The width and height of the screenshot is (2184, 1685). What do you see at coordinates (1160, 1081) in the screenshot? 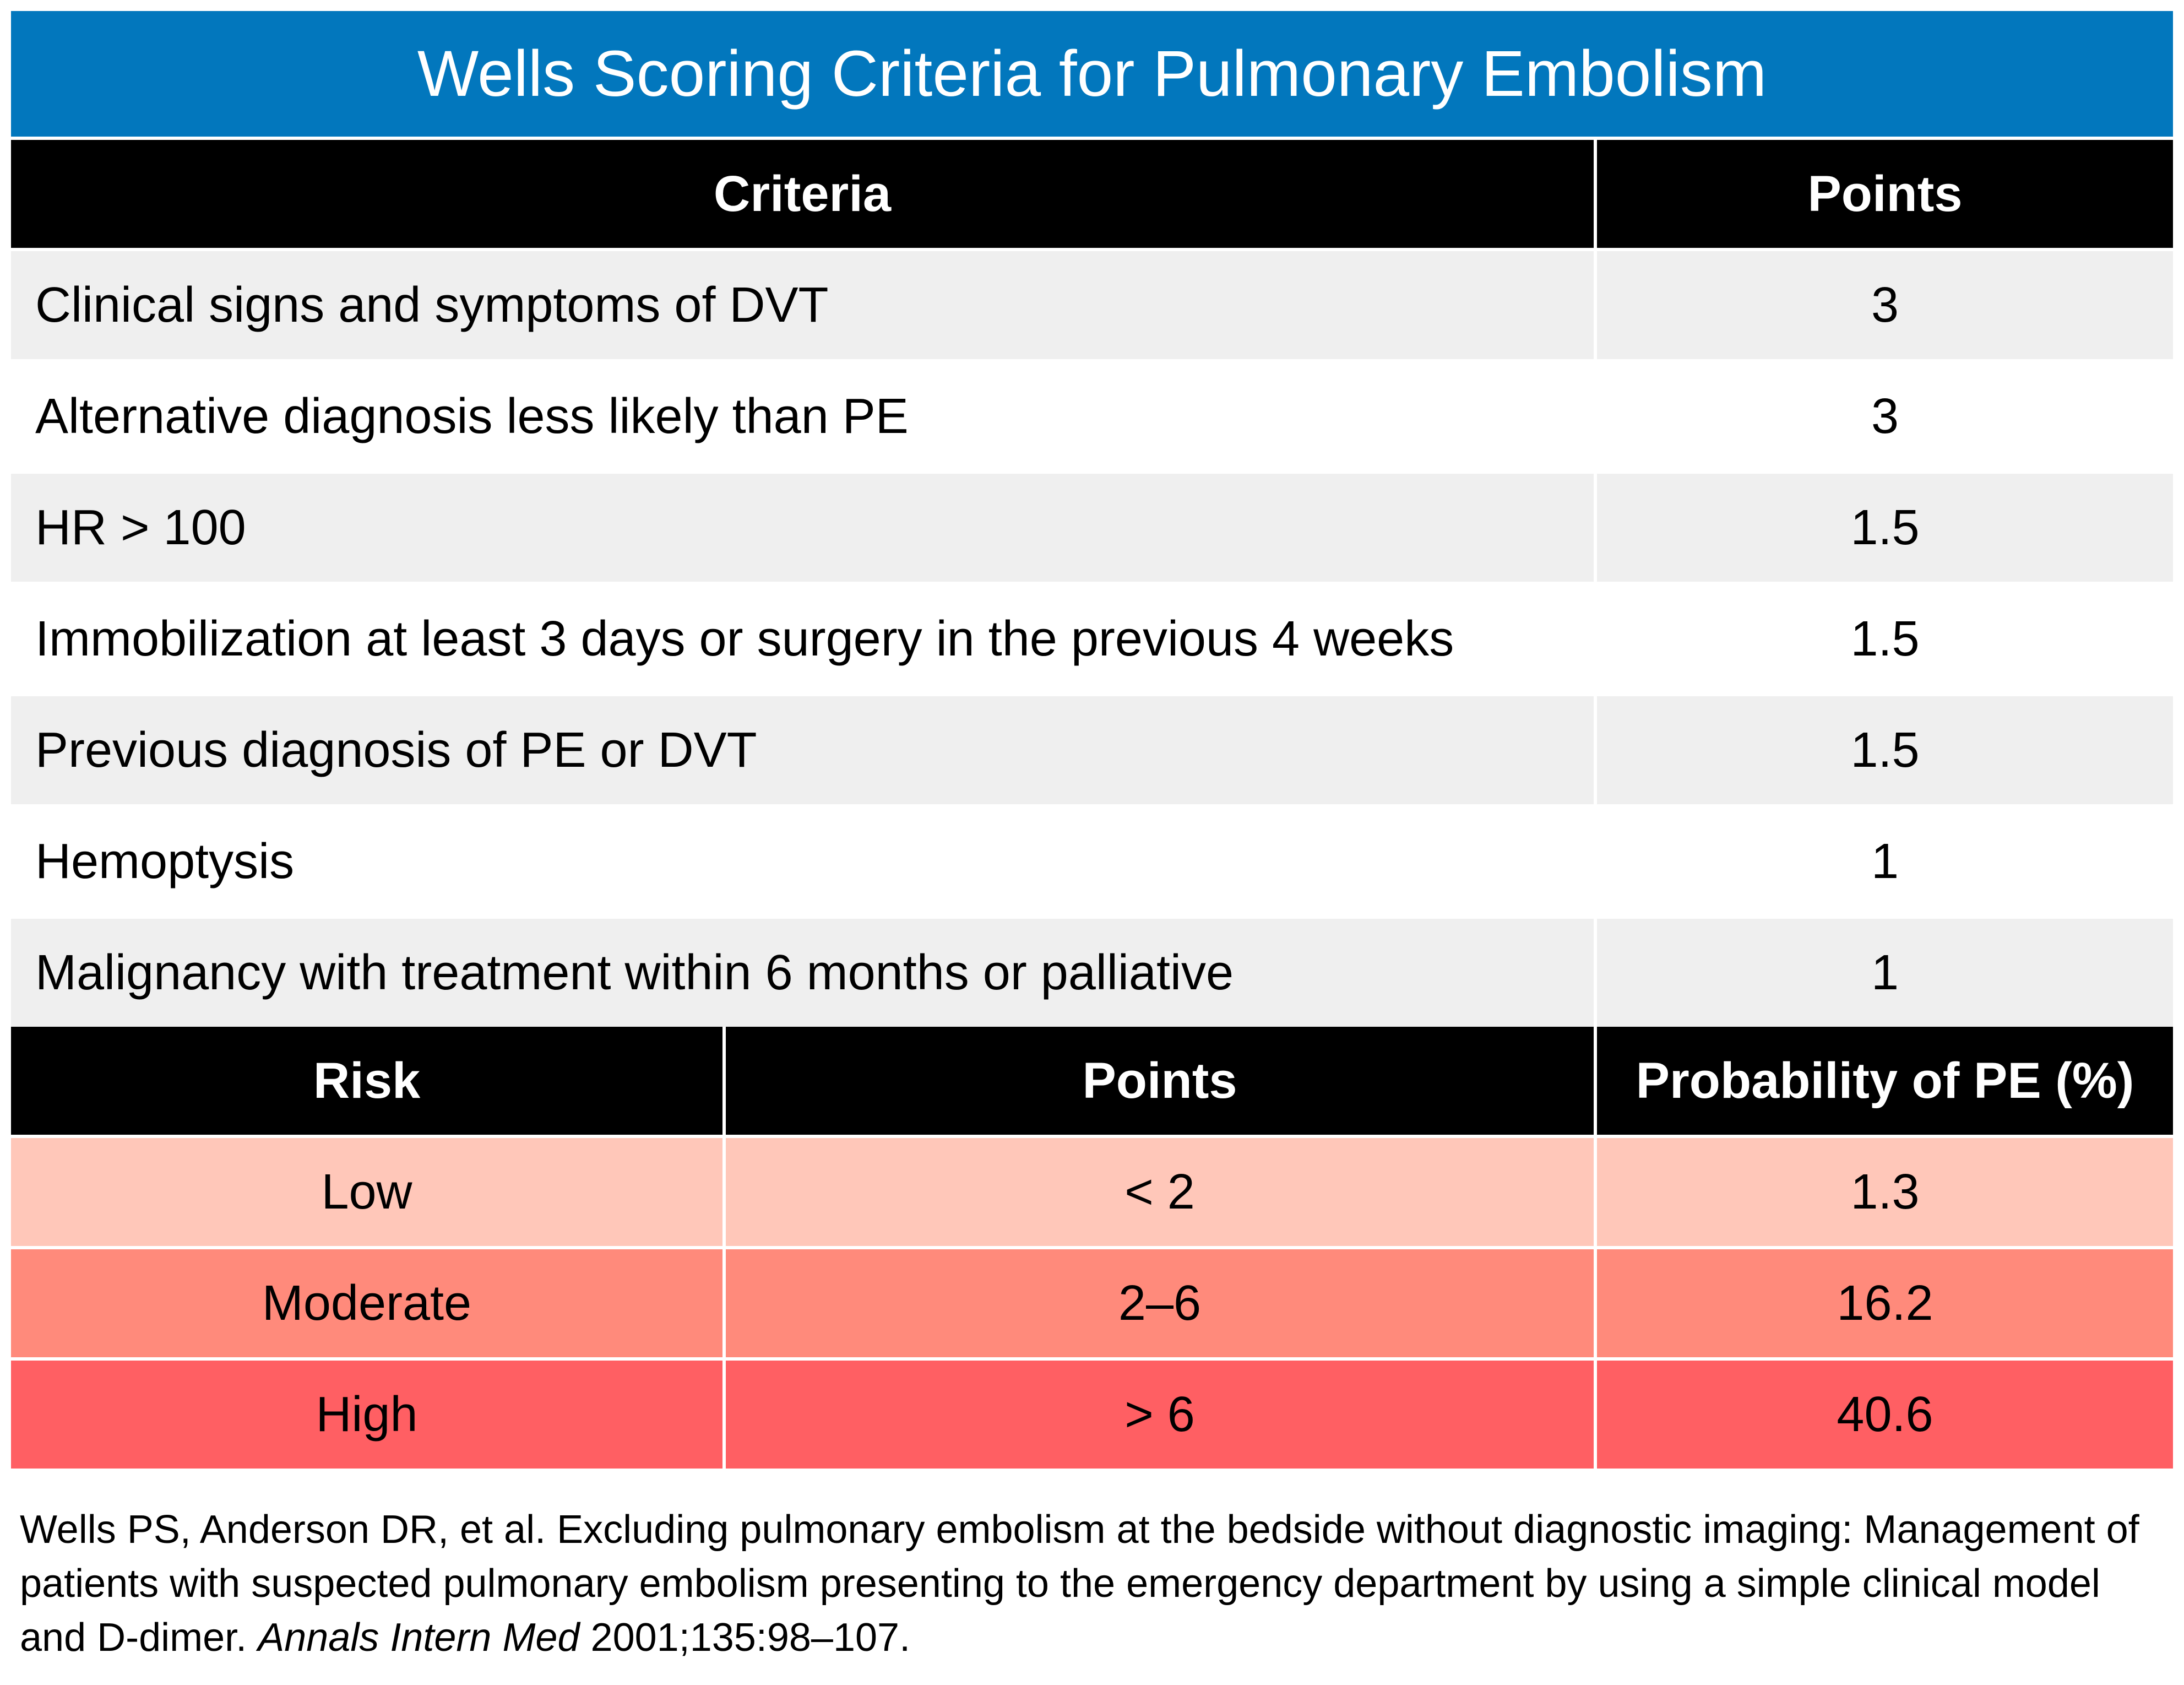
I see `risk-points-header: Points` at bounding box center [1160, 1081].